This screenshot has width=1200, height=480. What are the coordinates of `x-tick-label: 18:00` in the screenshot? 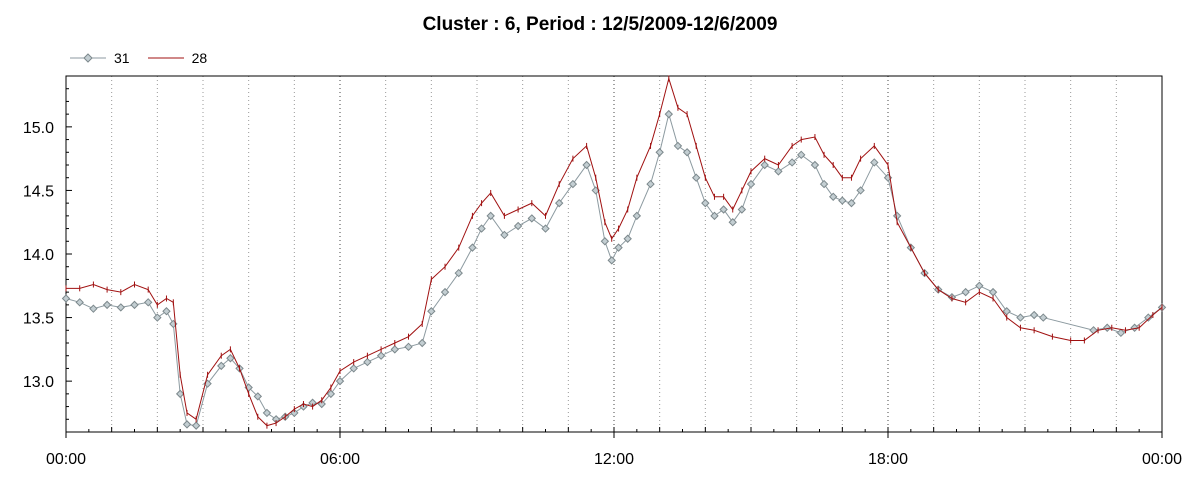 It's located at (888, 459).